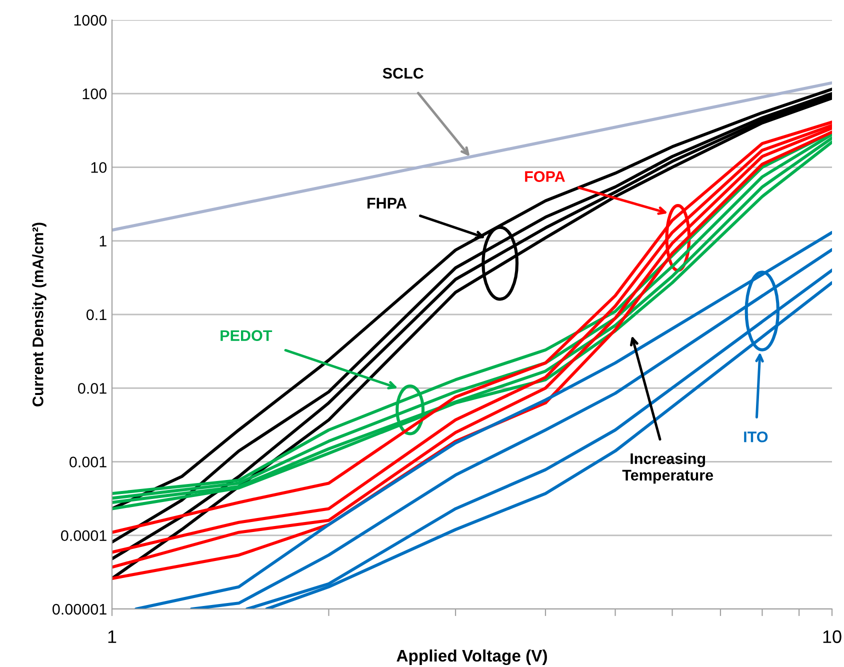 Image resolution: width=844 pixels, height=667 pixels. What do you see at coordinates (96, 314) in the screenshot?
I see `y-tick-label: 0.1` at bounding box center [96, 314].